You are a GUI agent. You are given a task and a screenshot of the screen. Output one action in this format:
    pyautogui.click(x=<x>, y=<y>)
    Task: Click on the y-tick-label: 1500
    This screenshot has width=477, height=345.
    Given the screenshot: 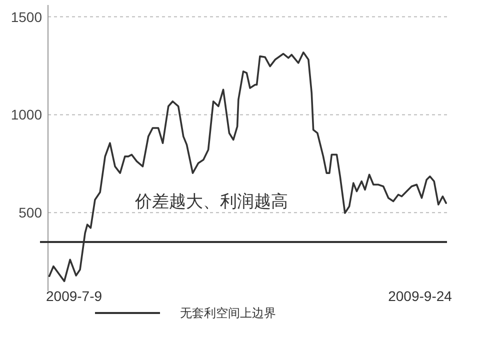 What is the action you would take?
    pyautogui.click(x=26, y=16)
    